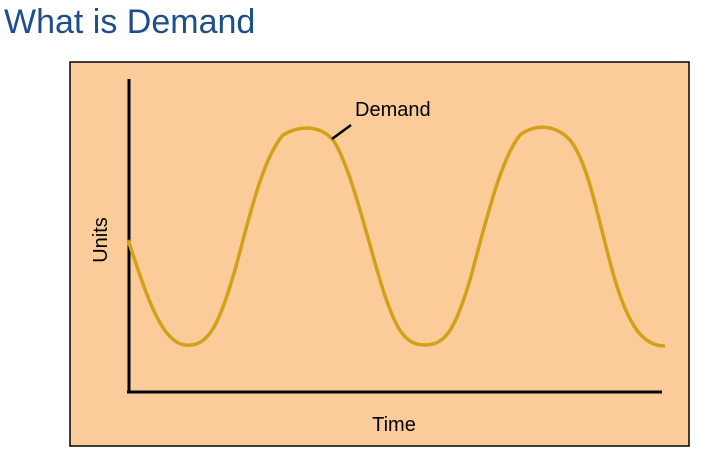  What do you see at coordinates (341, 132) in the screenshot?
I see `demand-callout-line` at bounding box center [341, 132].